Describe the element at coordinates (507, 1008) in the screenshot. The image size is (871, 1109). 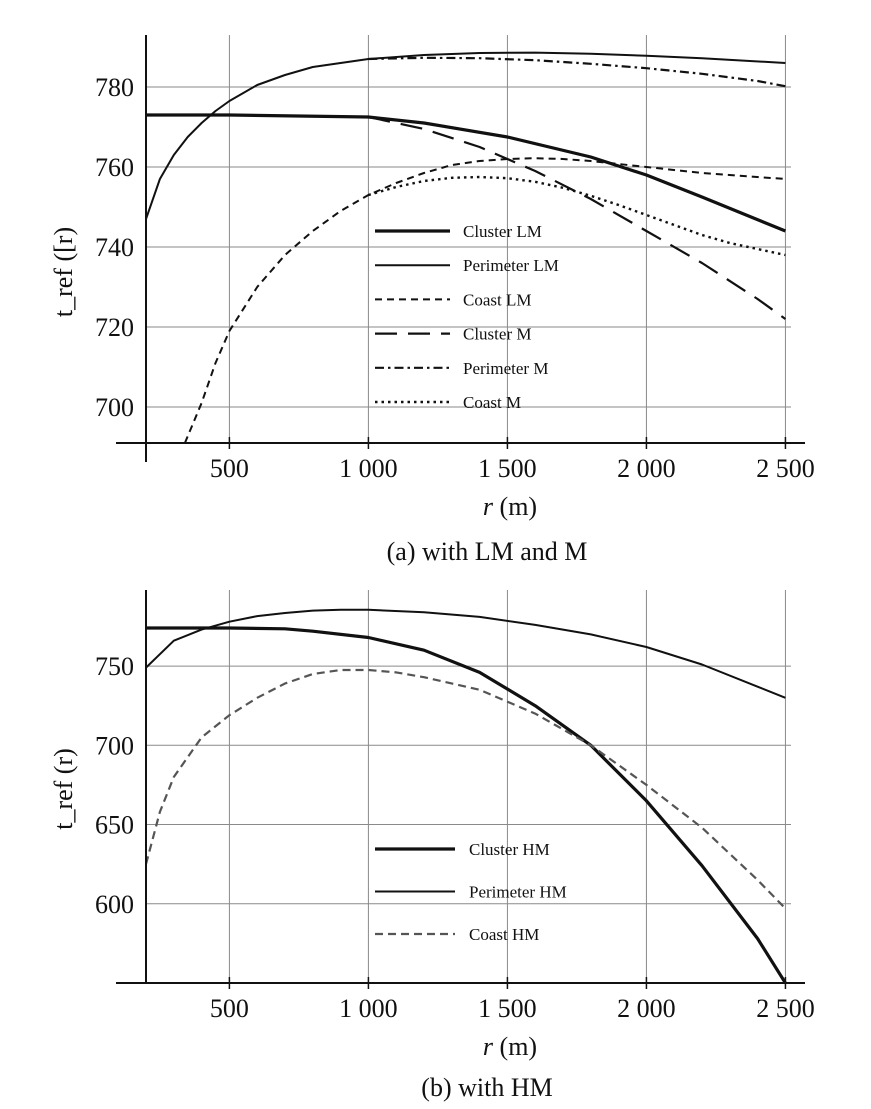
I see `x-tick-label-b-2: 1 500` at that location.